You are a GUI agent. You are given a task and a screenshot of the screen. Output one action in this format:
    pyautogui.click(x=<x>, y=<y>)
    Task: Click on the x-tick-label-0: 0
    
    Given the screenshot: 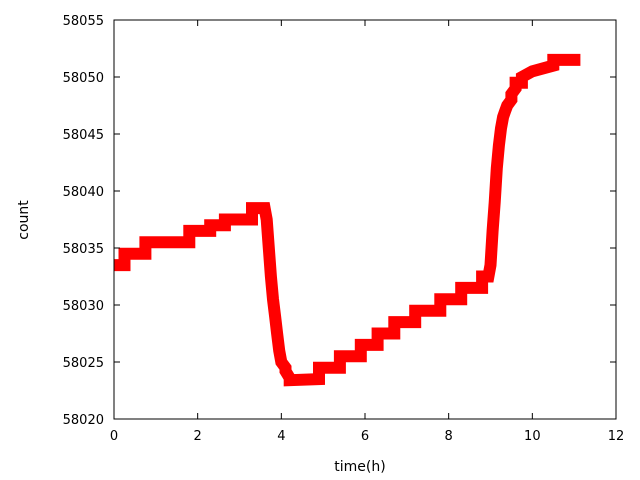 What is the action you would take?
    pyautogui.click(x=114, y=436)
    